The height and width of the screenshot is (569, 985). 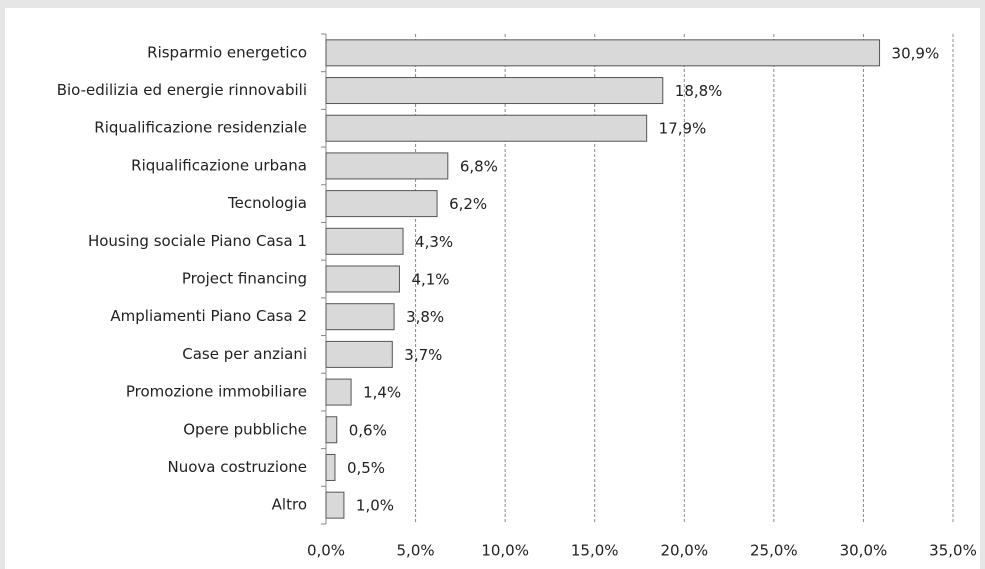 What do you see at coordinates (244, 354) in the screenshot?
I see `y-tick-label: Case per anziani` at bounding box center [244, 354].